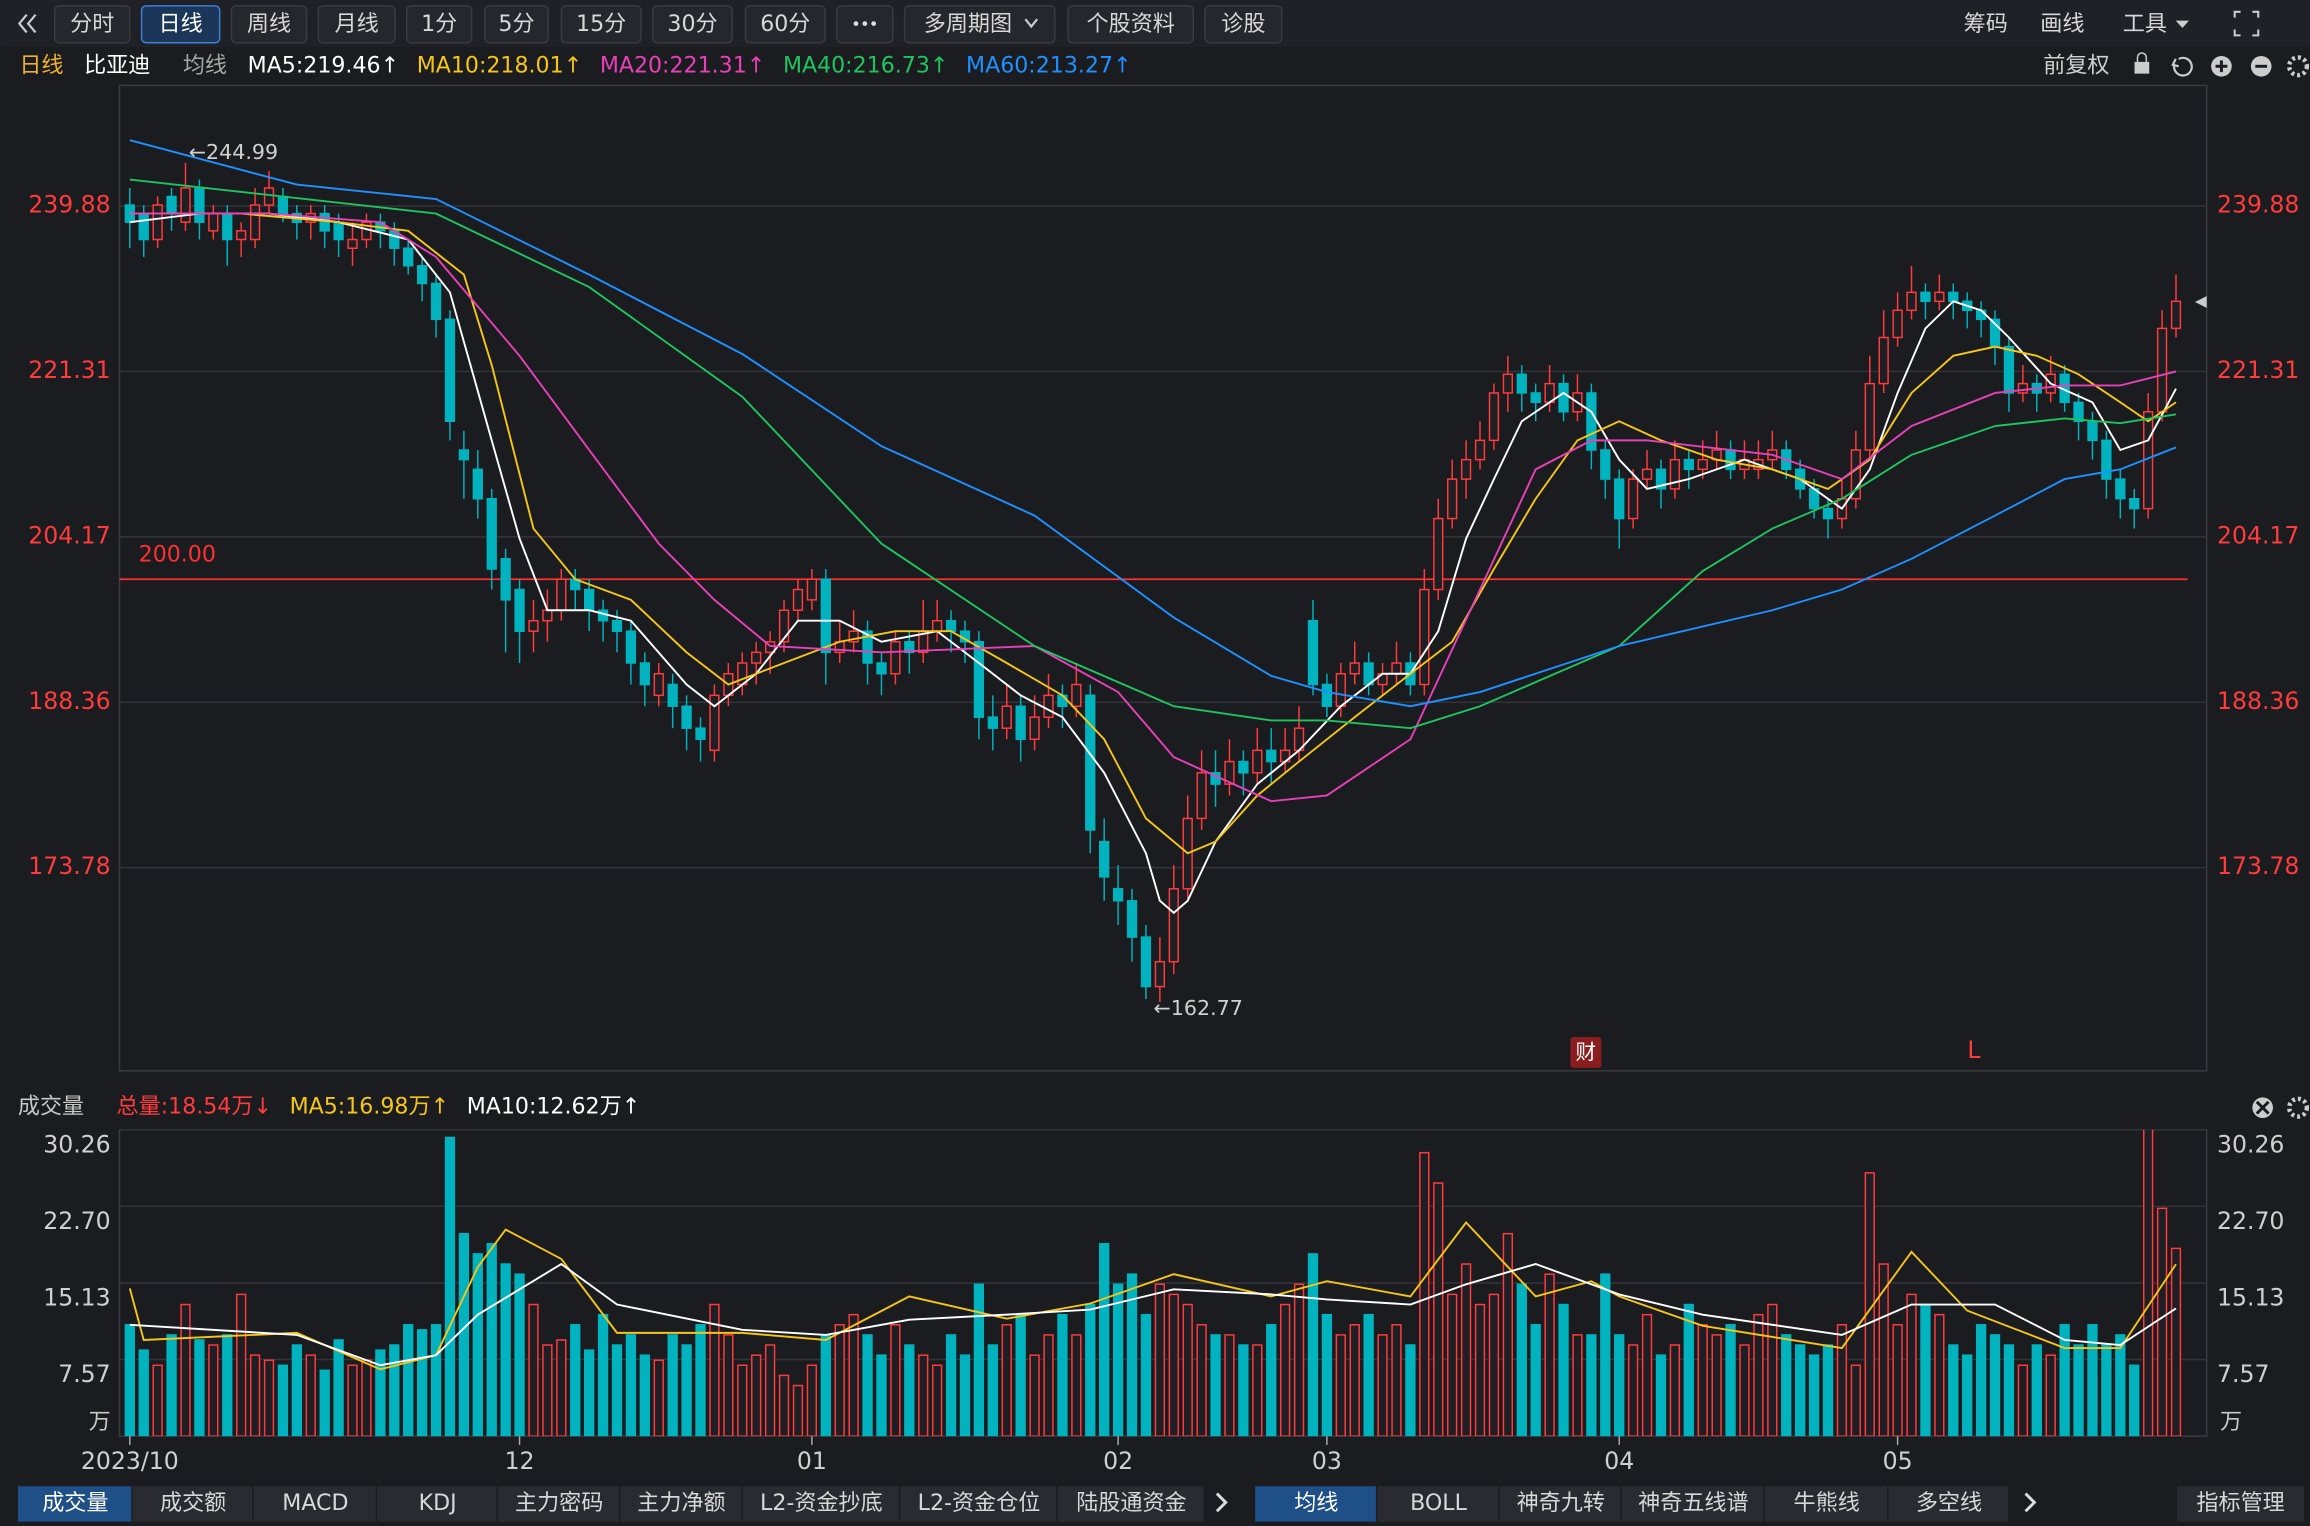 The height and width of the screenshot is (1526, 2310). I want to click on toolbar-button-label: 1分, so click(439, 24).